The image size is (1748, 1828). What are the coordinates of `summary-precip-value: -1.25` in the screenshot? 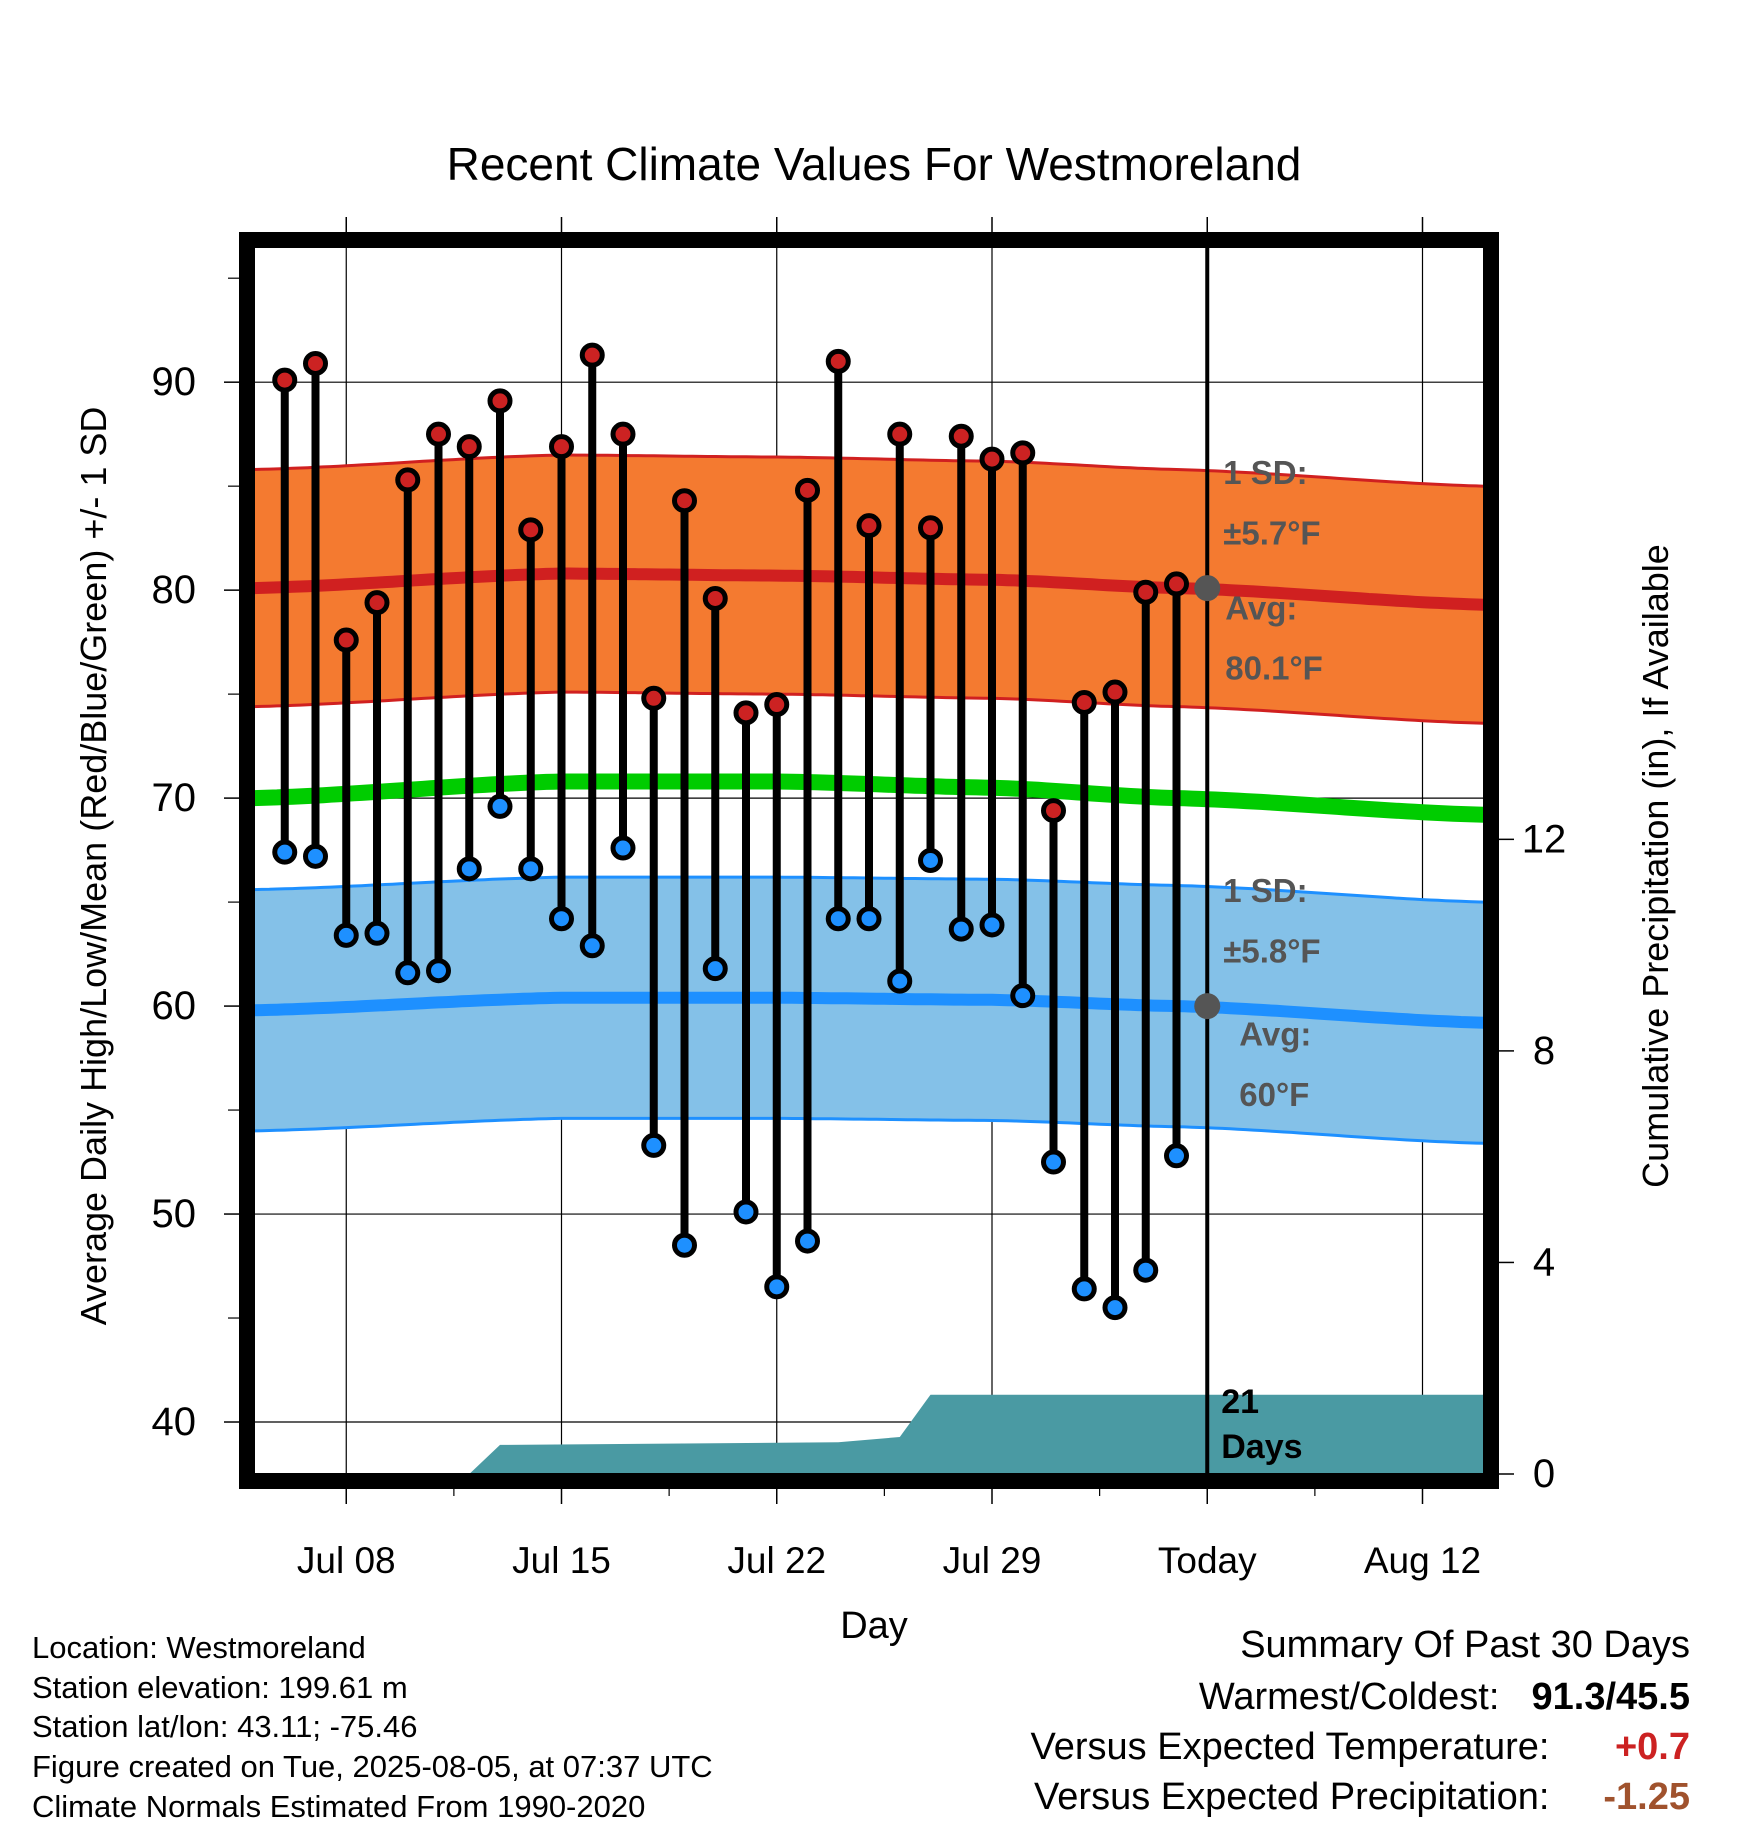 It's located at (1646, 1797).